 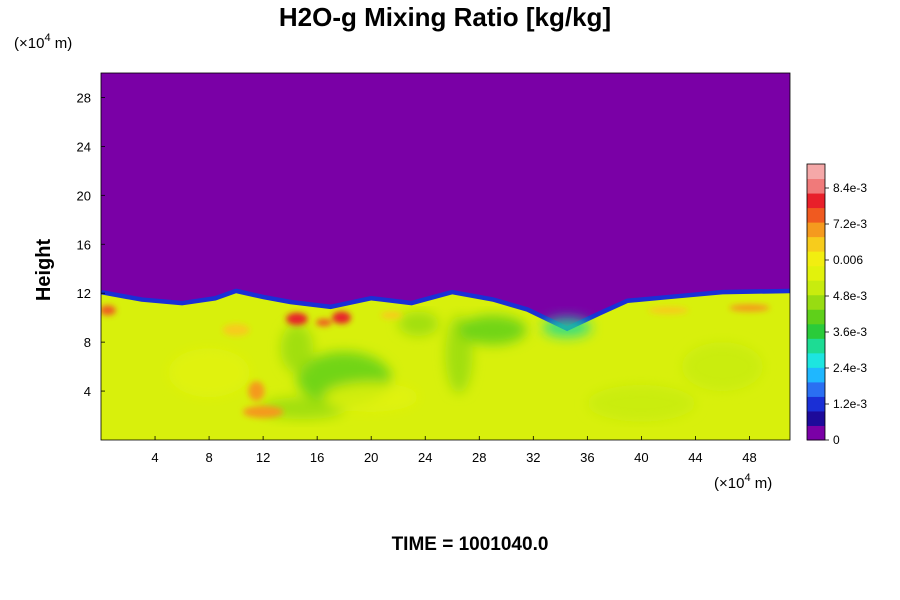 What do you see at coordinates (154, 457) in the screenshot?
I see `x-tick-label: 4` at bounding box center [154, 457].